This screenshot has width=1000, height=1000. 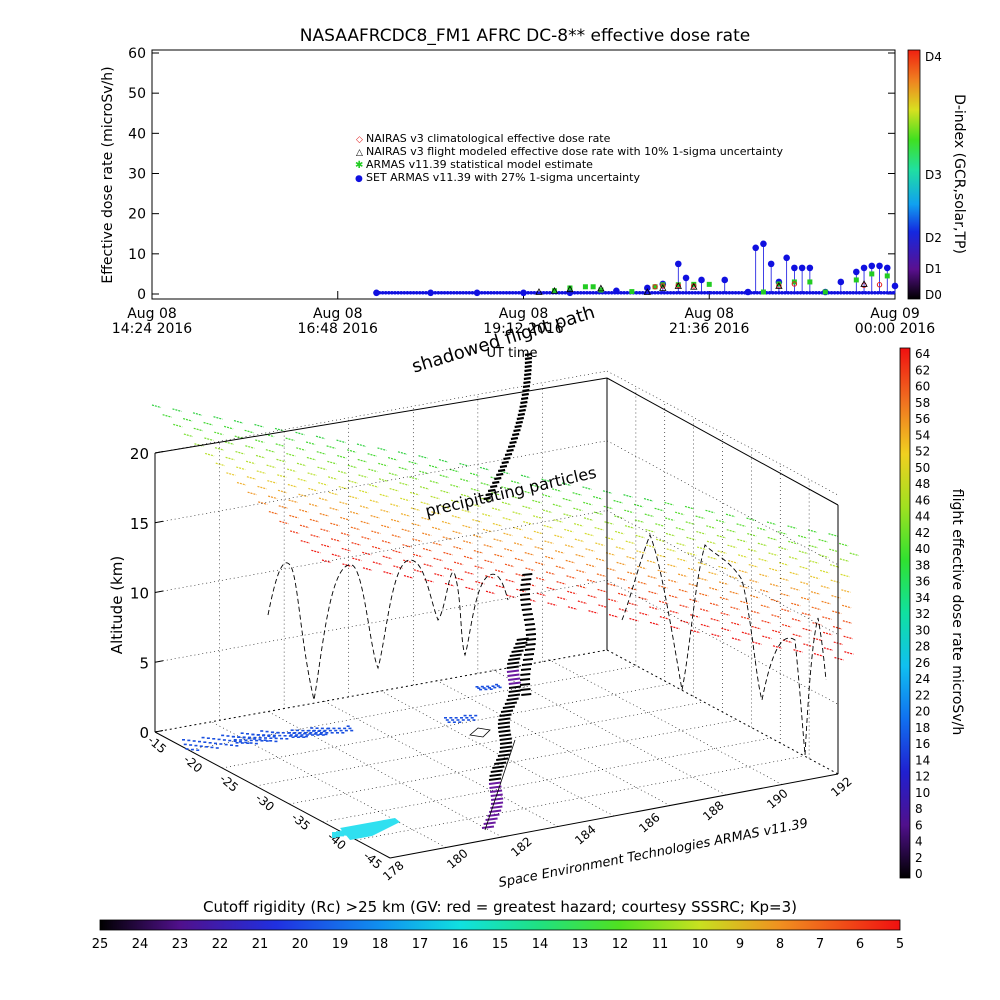 What do you see at coordinates (386, 824) in the screenshot?
I see `rigidity-fleck-cyan` at bounding box center [386, 824].